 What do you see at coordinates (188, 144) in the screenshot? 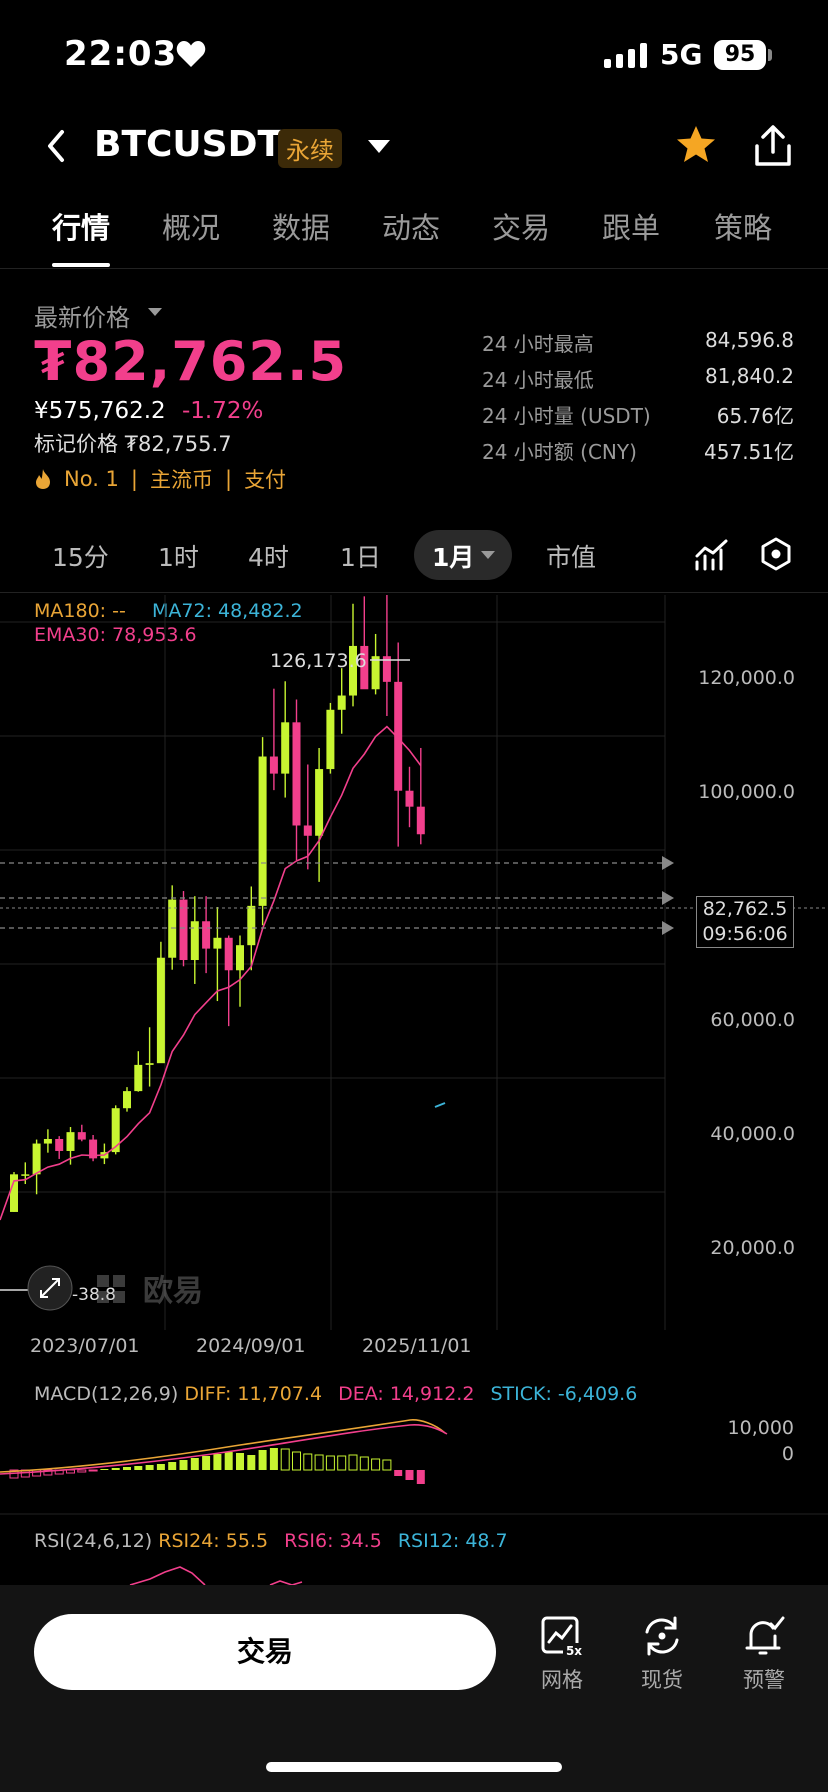
I see `symbol-title: BTCUSDT` at bounding box center [188, 144].